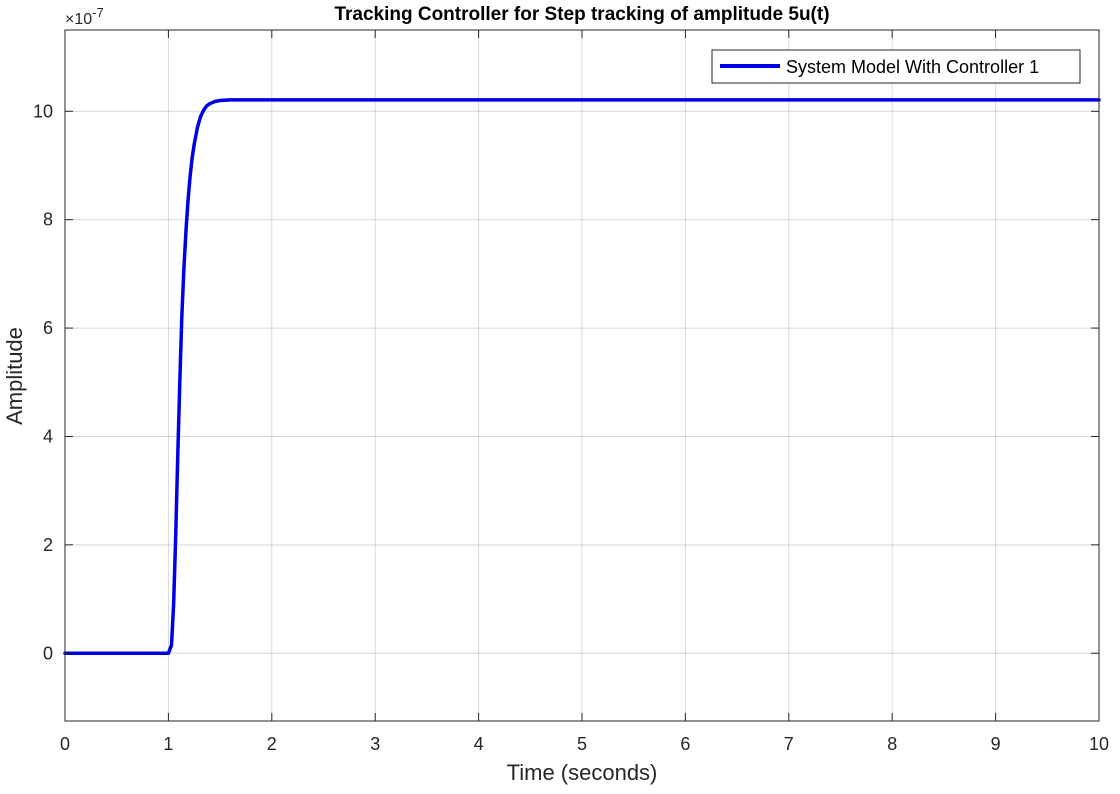 This screenshot has height=794, width=1120. What do you see at coordinates (685, 744) in the screenshot?
I see `x-tick-label: 6` at bounding box center [685, 744].